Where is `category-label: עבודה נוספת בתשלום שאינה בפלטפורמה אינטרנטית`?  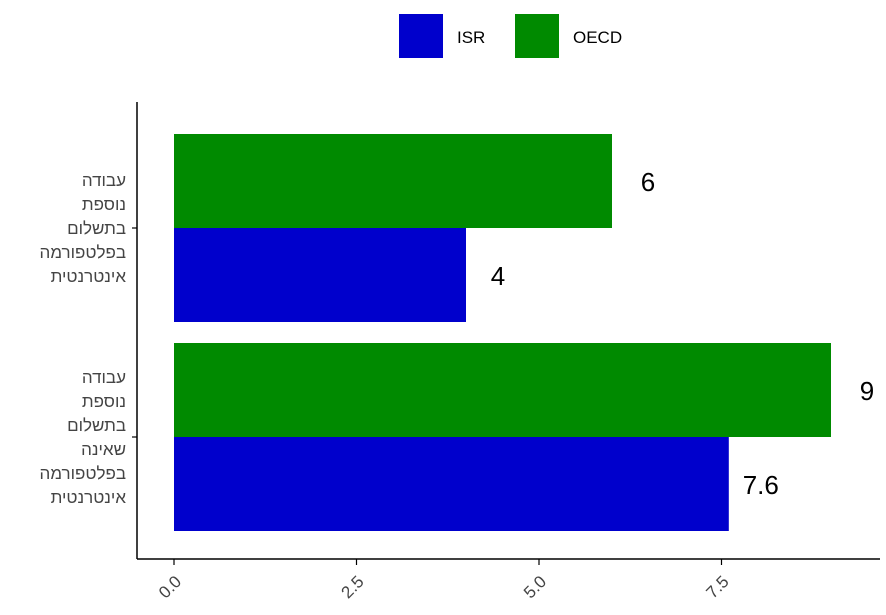 category-label: עבודה נוספת בתשלום שאינה בפלטפורמה אינטרנטית is located at coordinates (83, 437).